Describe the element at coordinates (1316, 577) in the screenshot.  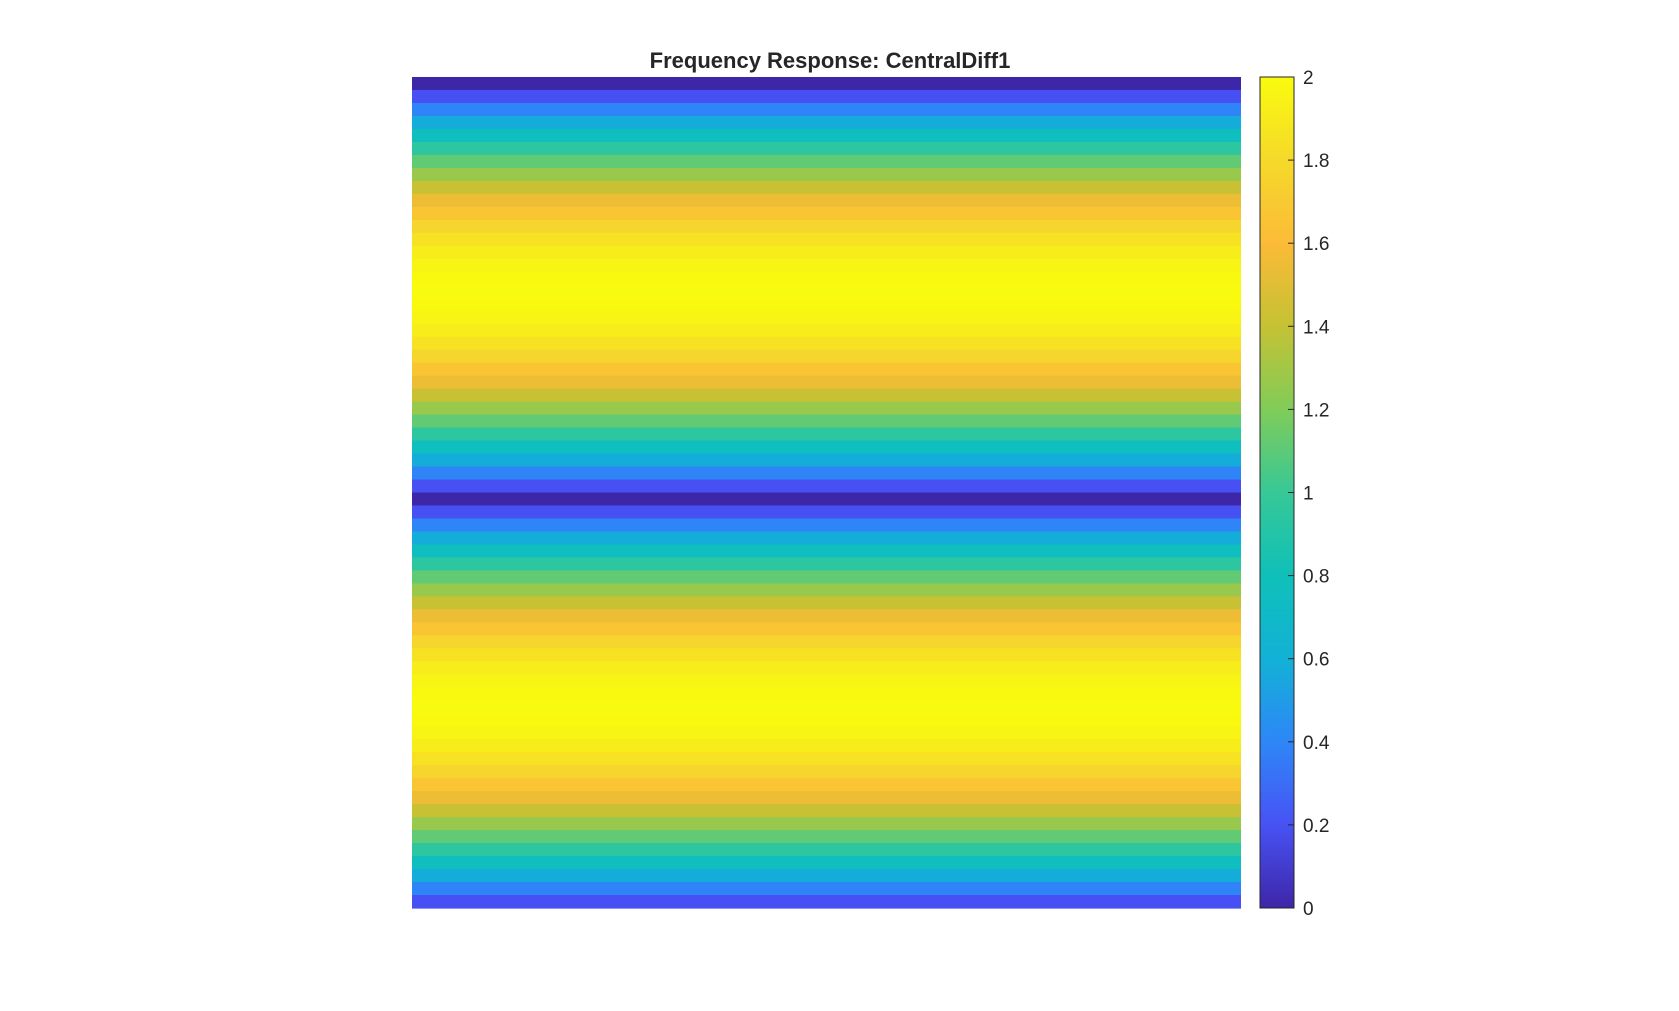
I see `colorbar-tick-label: 0.8` at that location.